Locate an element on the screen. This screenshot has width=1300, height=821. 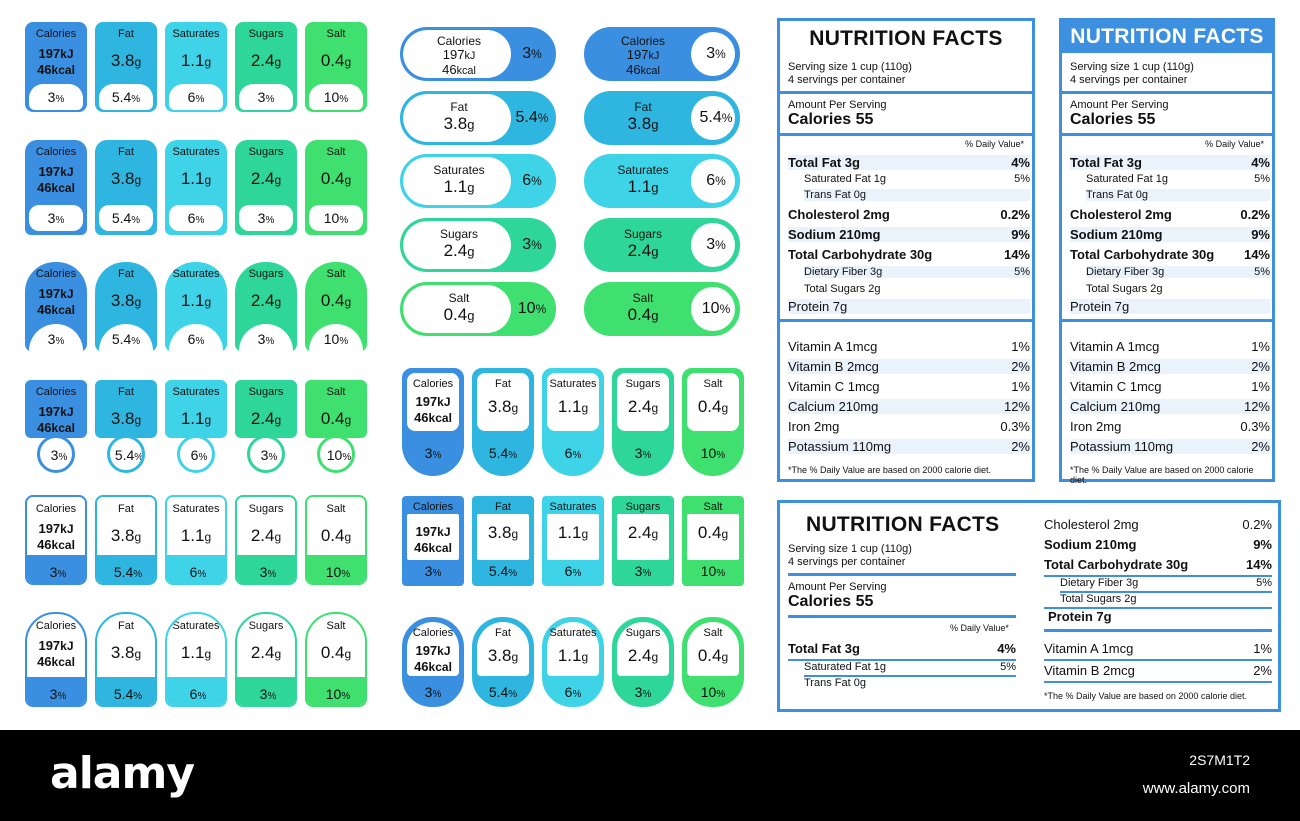
nutrient-pill-fat: Fat 3.8g 5.4% is located at coordinates (662, 118).